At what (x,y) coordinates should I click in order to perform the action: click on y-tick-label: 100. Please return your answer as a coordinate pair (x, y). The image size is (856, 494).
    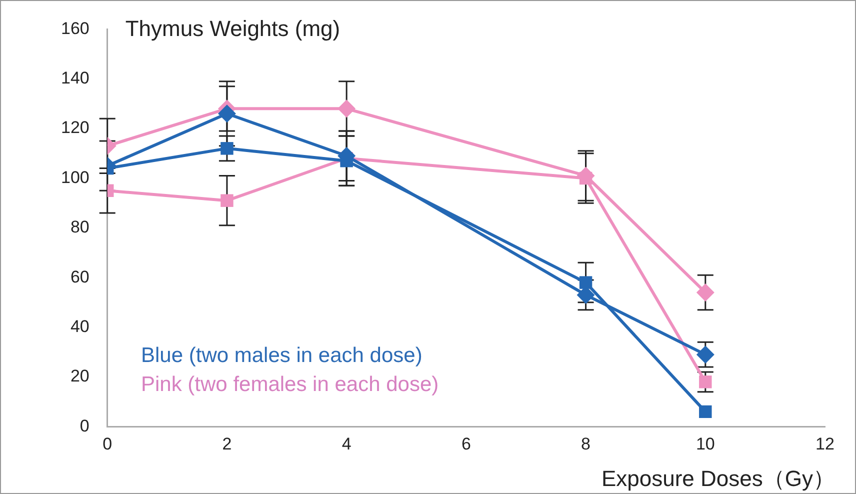
    Looking at the image, I should click on (75, 177).